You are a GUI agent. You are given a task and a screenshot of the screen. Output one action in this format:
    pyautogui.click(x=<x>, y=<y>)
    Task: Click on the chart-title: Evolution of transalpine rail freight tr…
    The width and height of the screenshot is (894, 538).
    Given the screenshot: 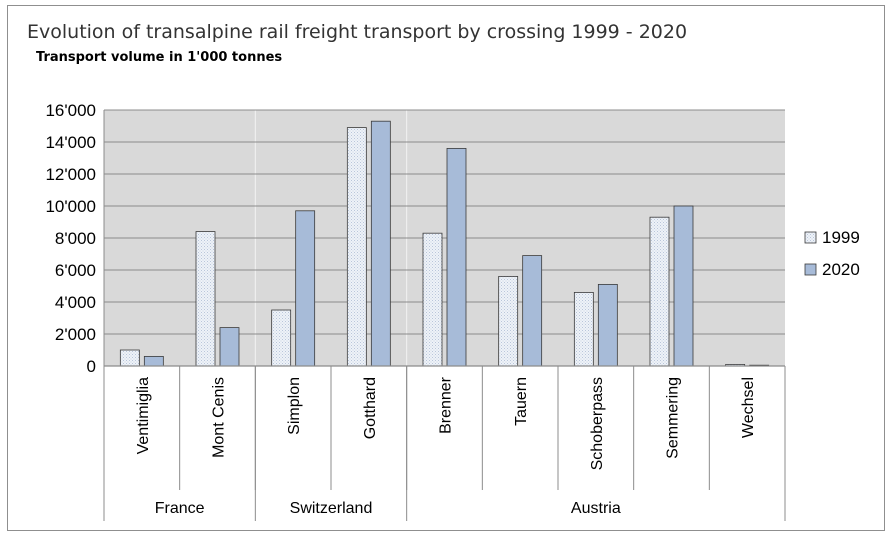 What is the action you would take?
    pyautogui.click(x=357, y=32)
    